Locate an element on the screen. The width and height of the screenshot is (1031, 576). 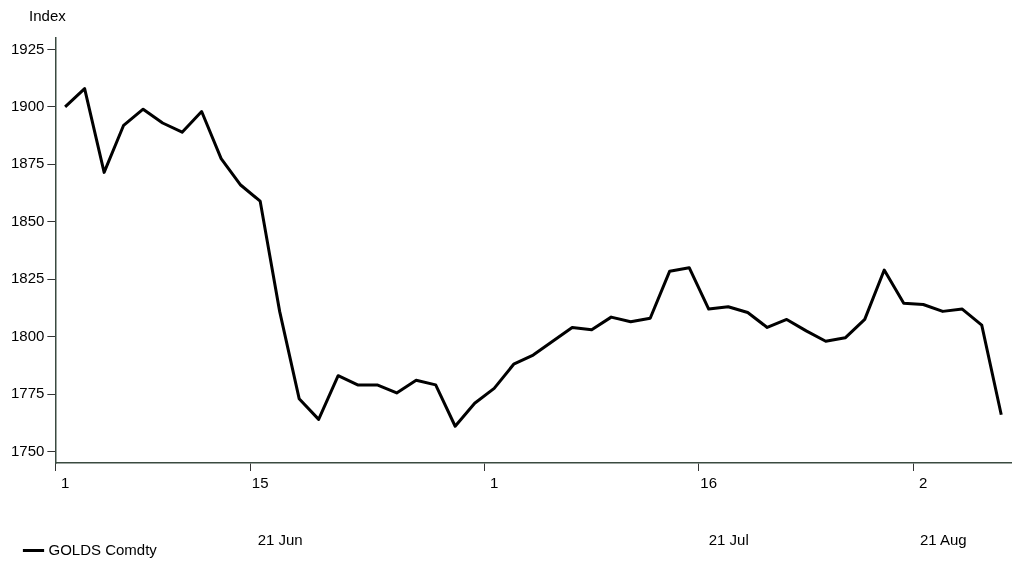
y-tick-label: 1875 is located at coordinates (27, 163).